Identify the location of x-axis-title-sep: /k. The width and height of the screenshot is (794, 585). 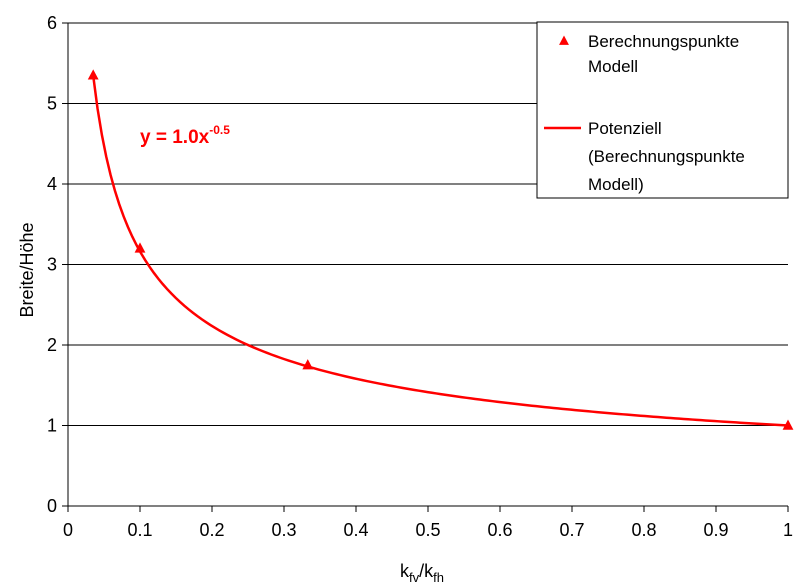
(426, 571).